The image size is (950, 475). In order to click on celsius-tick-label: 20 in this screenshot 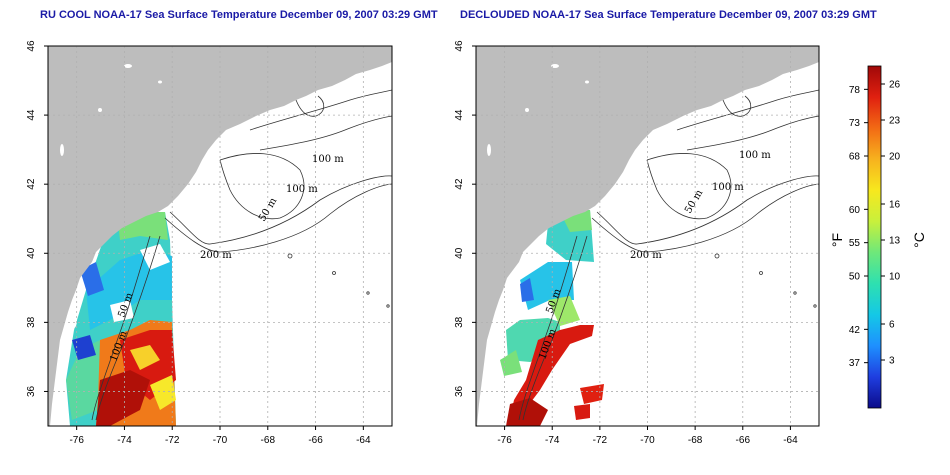, I will do `click(895, 157)`.